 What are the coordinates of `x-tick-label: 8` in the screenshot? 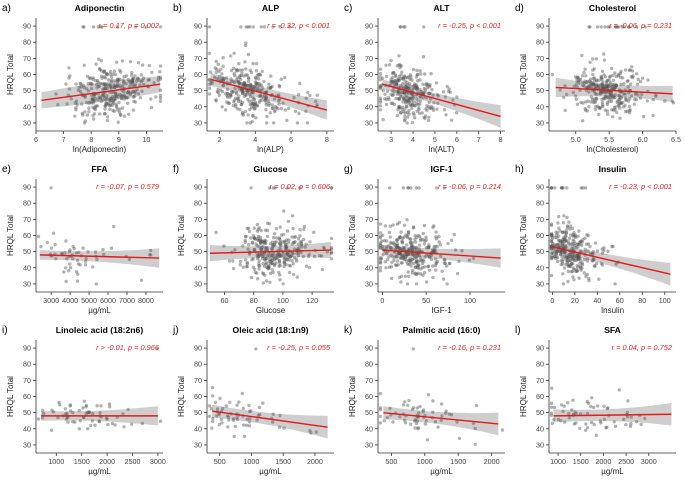 It's located at (327, 139).